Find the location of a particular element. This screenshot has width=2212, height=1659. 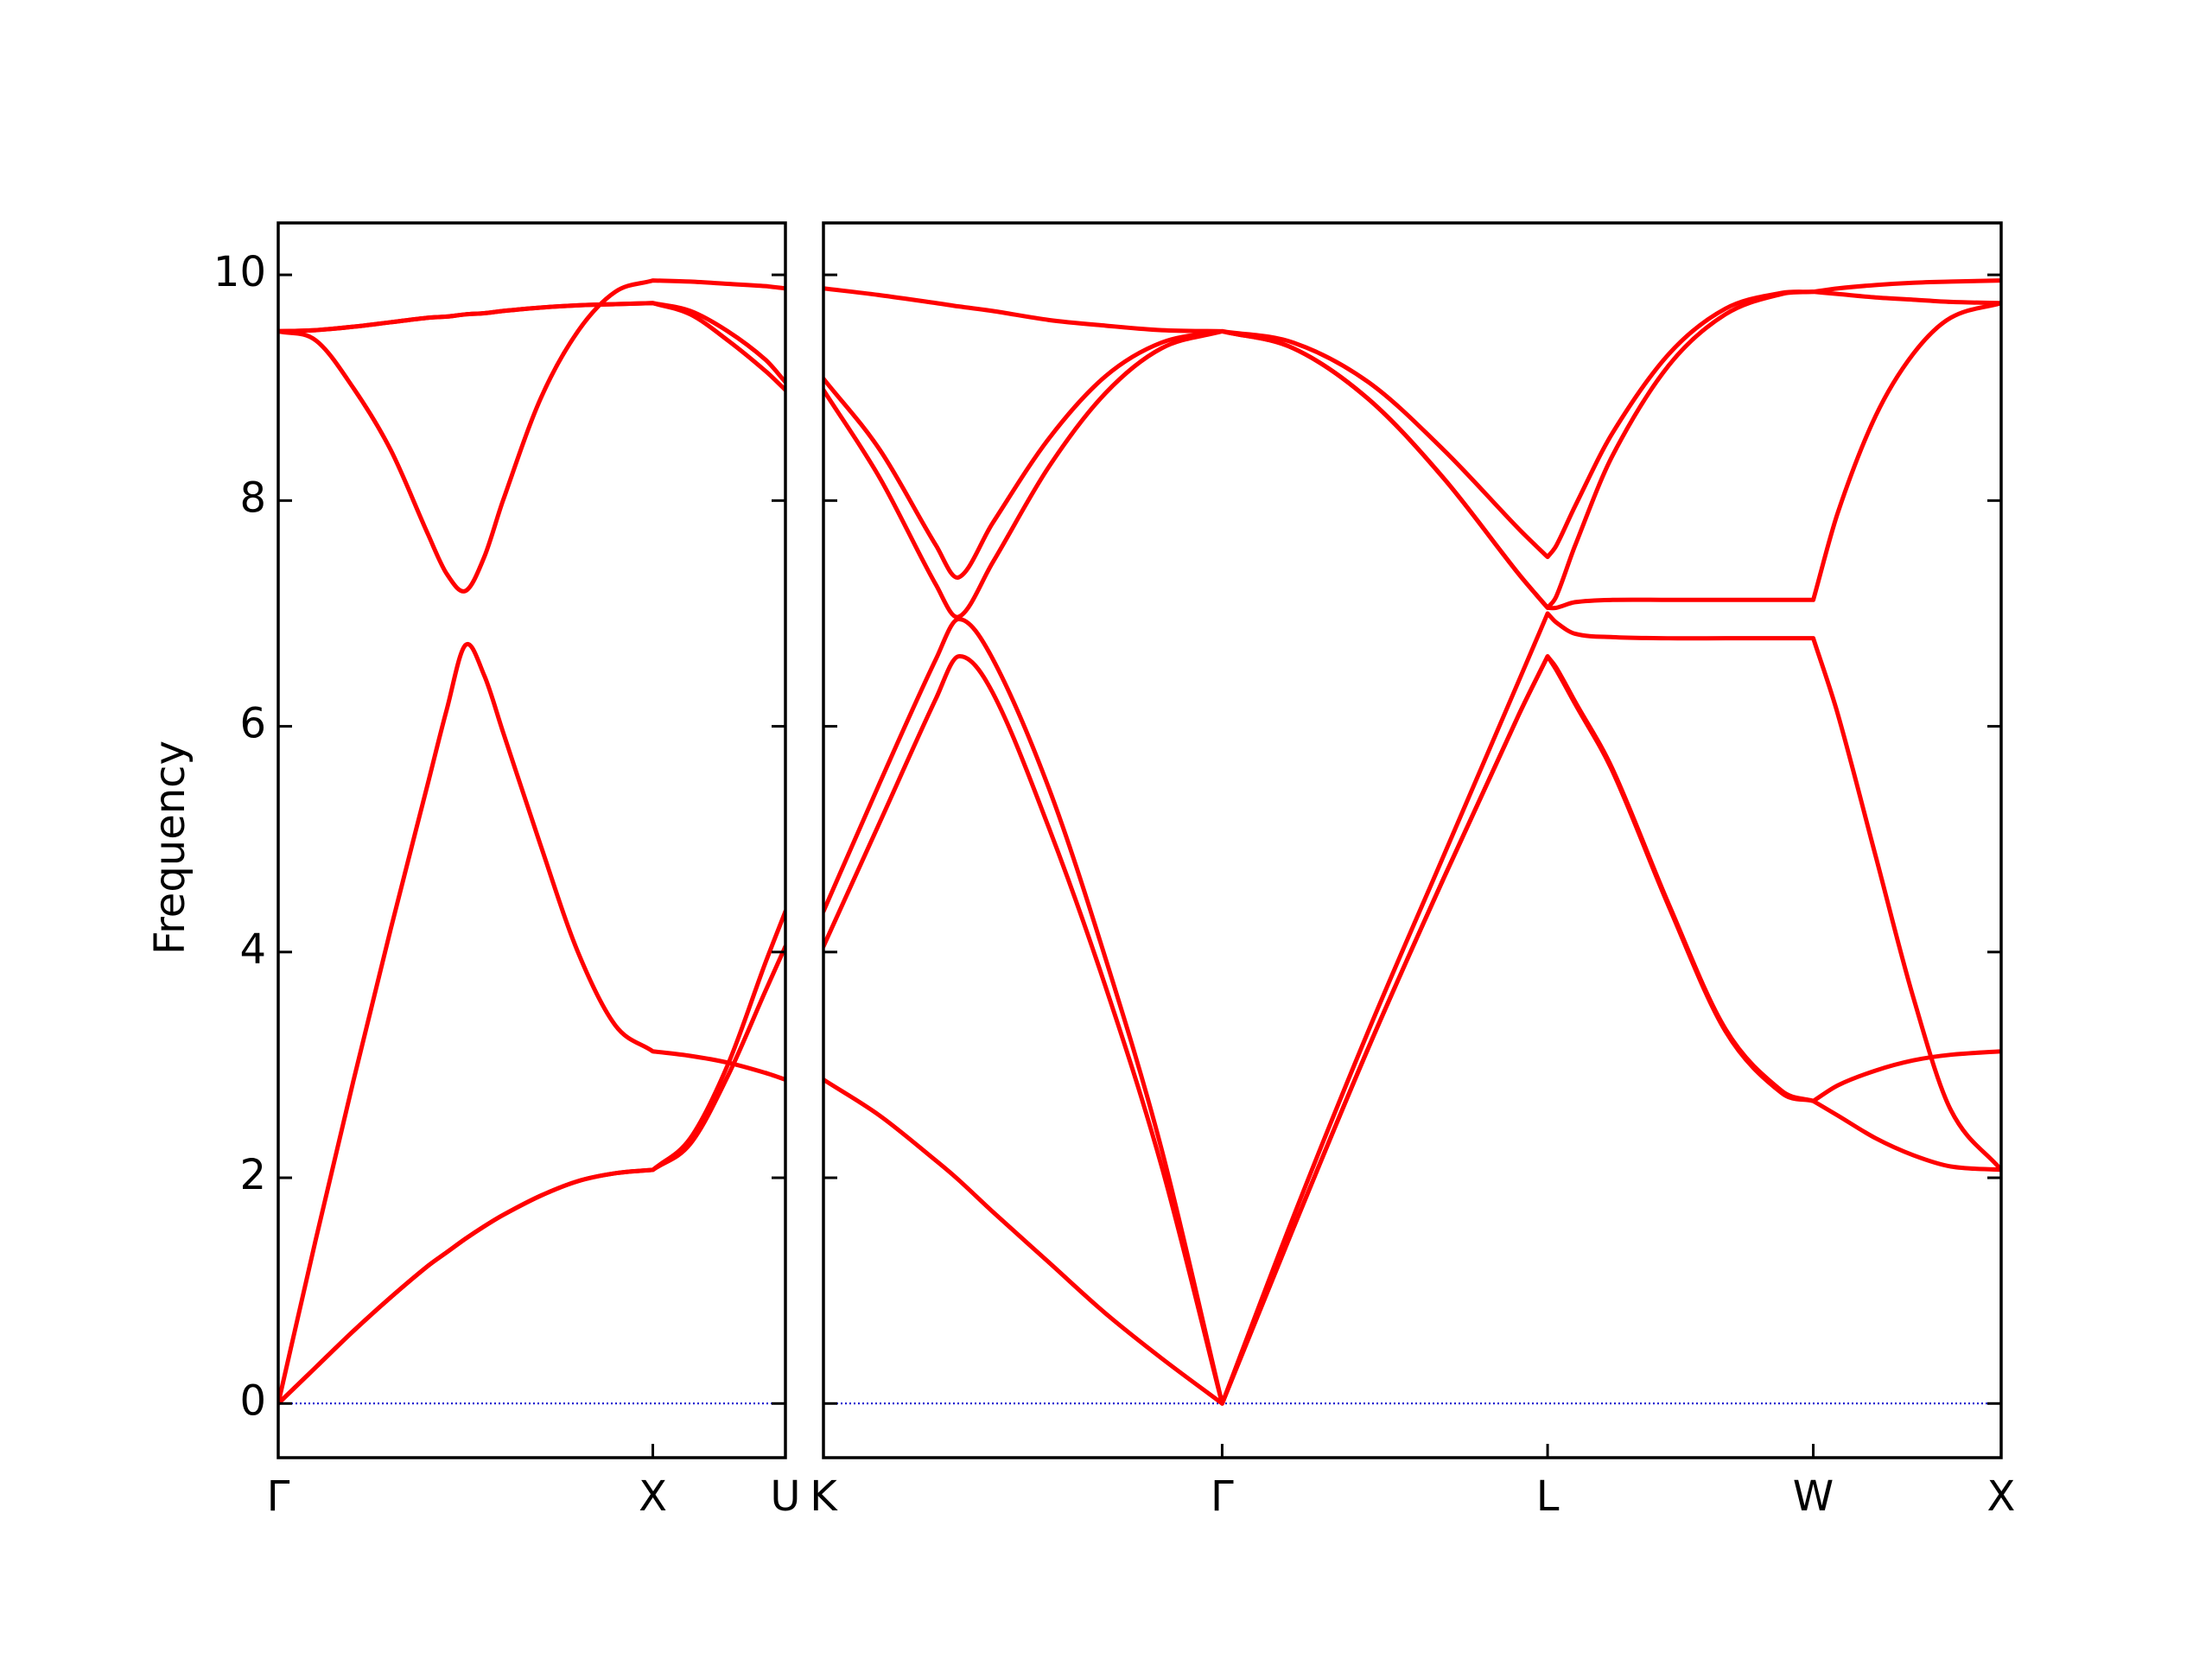

y-tick-label: 6 is located at coordinates (252, 724).